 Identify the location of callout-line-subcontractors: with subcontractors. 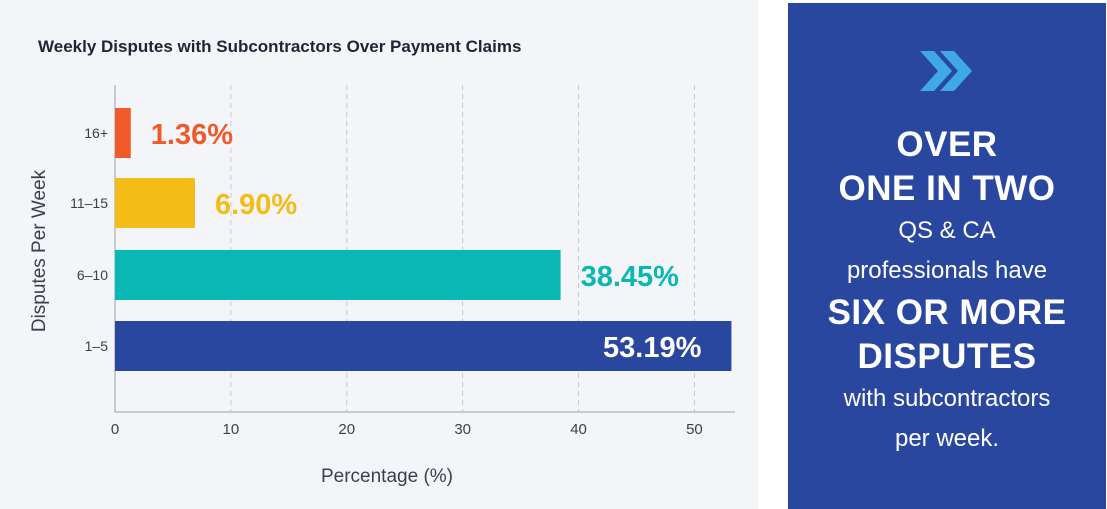
(947, 398).